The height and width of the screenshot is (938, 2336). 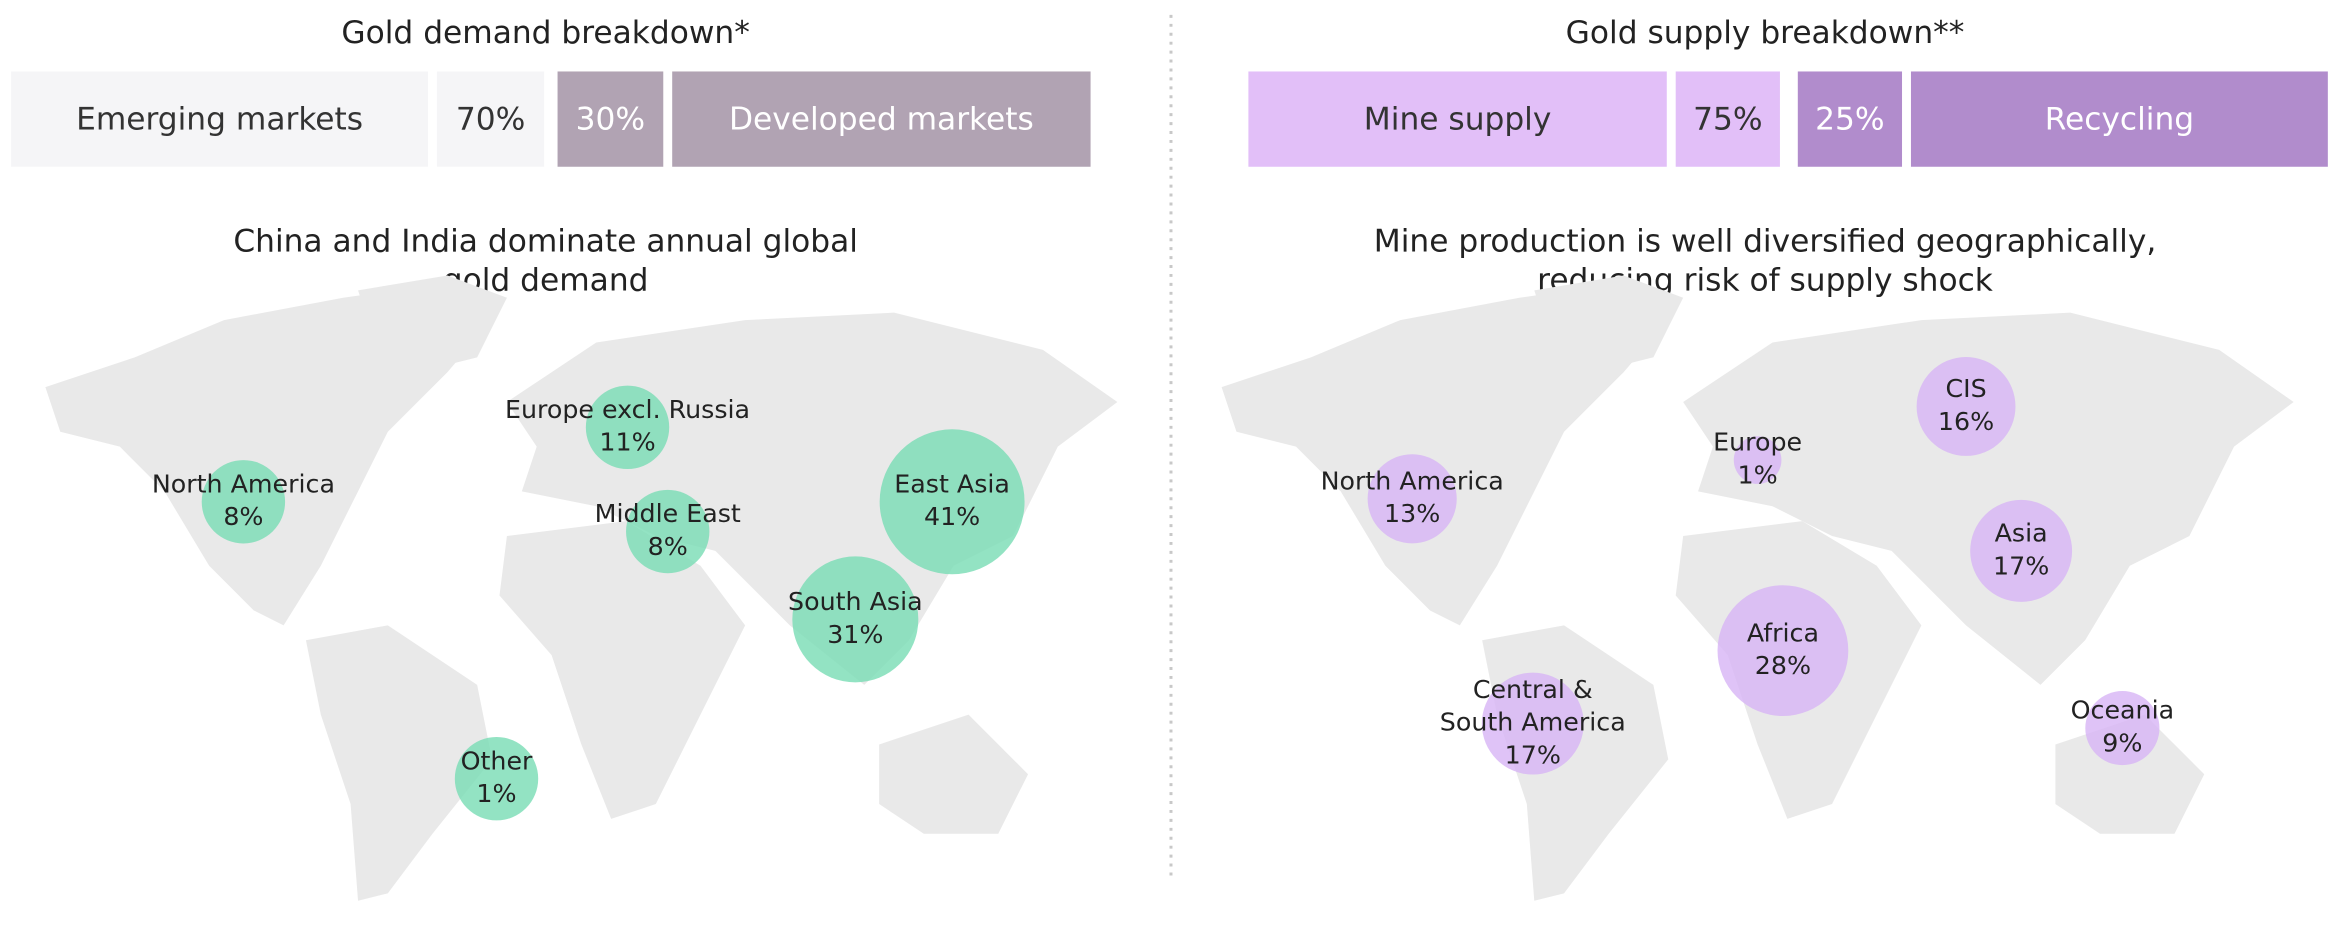 I want to click on region-name: South Asia, so click(x=855, y=601).